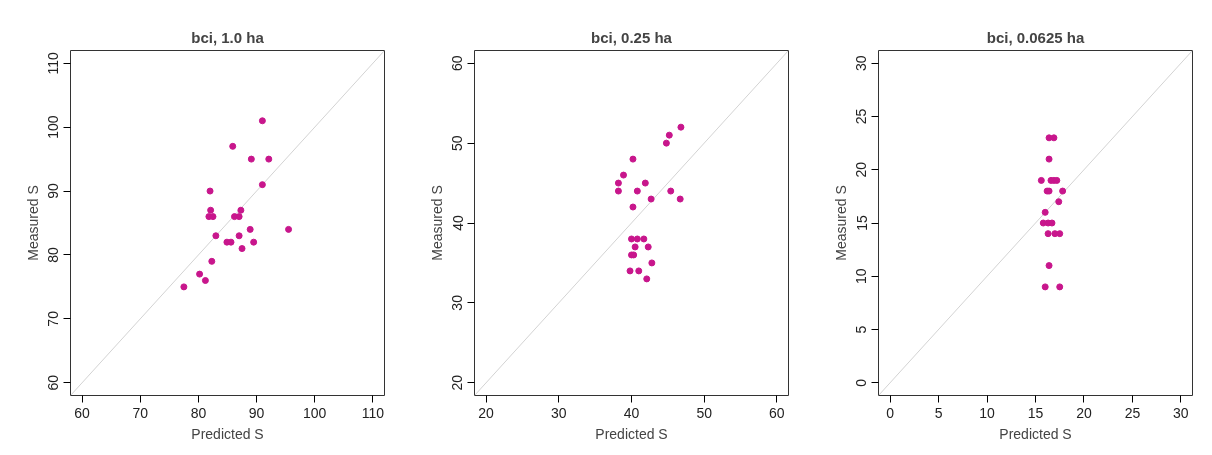 This screenshot has width=1212, height=455. I want to click on y-tick-label: 15, so click(861, 223).